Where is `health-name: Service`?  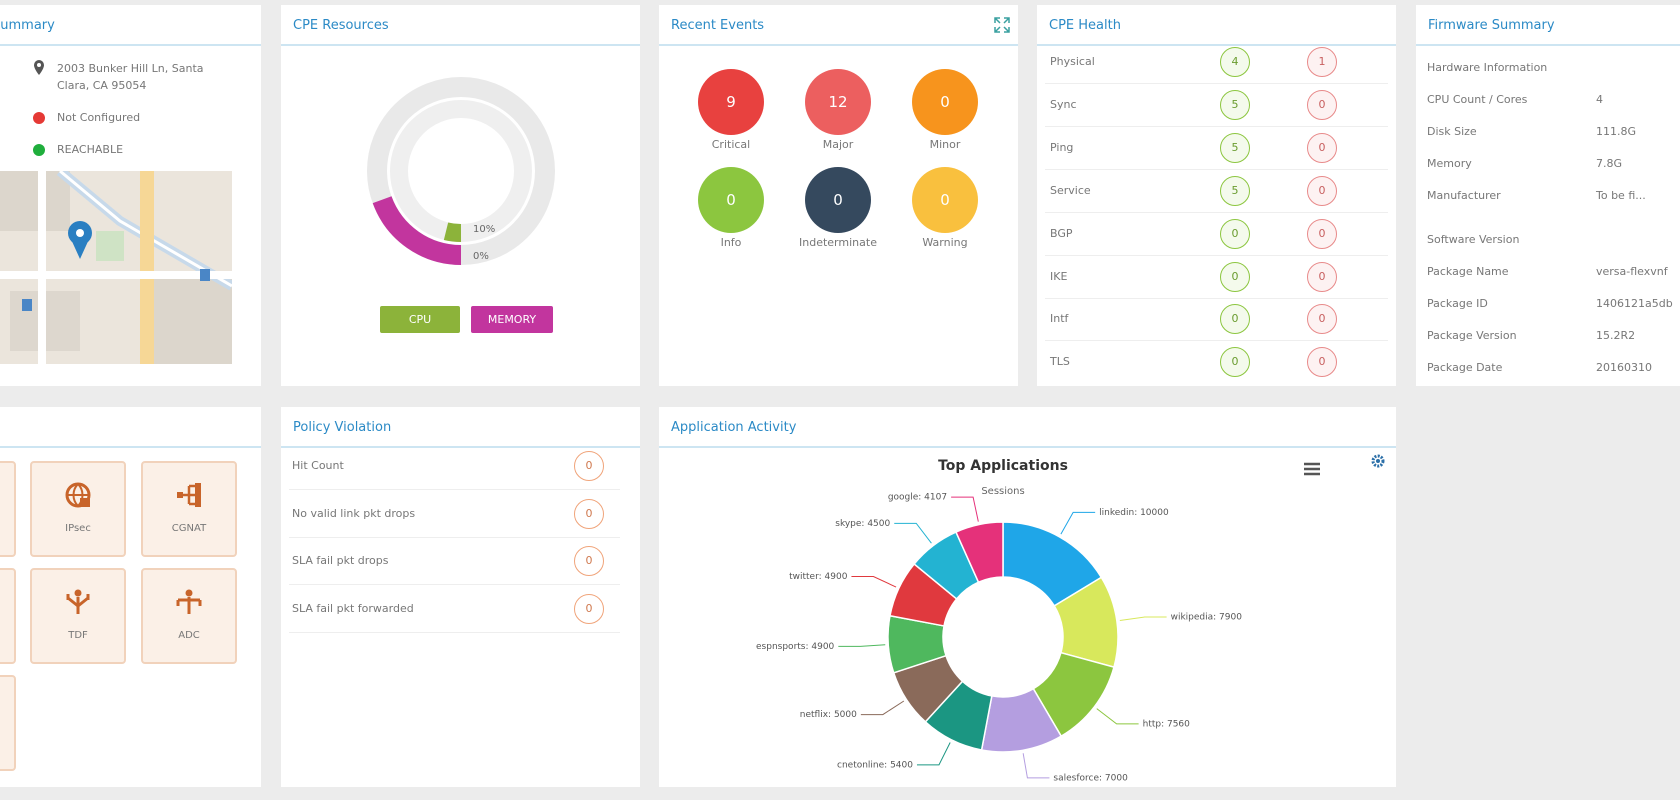 health-name: Service is located at coordinates (1070, 190).